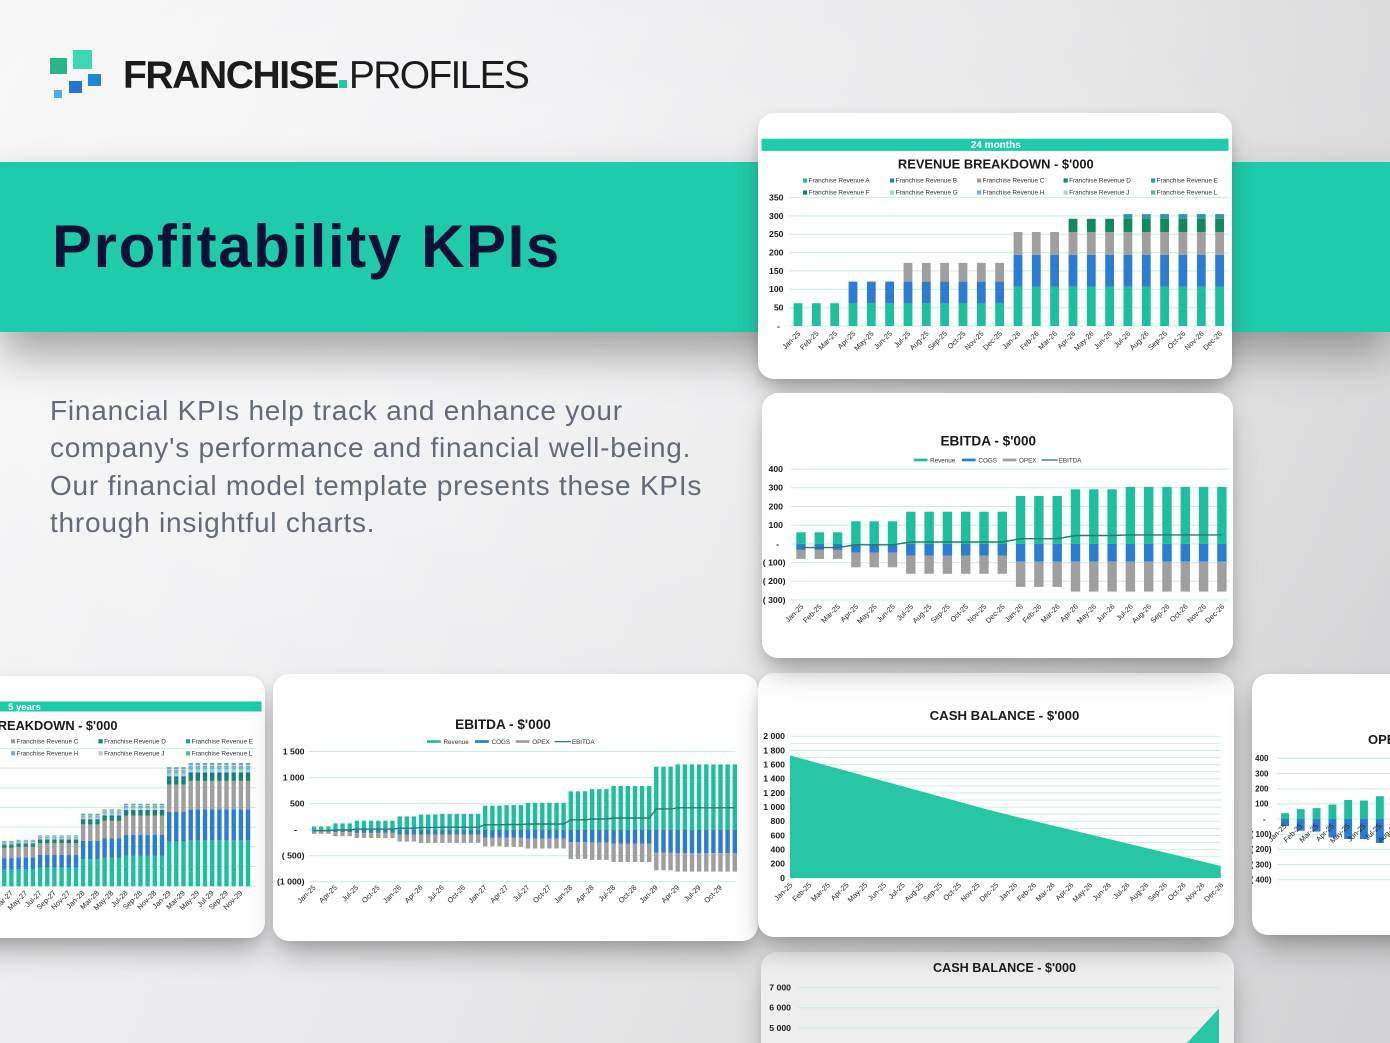 The image size is (1390, 1043). What do you see at coordinates (840, 181) in the screenshot?
I see `svg-text: Franchise Revenue A` at bounding box center [840, 181].